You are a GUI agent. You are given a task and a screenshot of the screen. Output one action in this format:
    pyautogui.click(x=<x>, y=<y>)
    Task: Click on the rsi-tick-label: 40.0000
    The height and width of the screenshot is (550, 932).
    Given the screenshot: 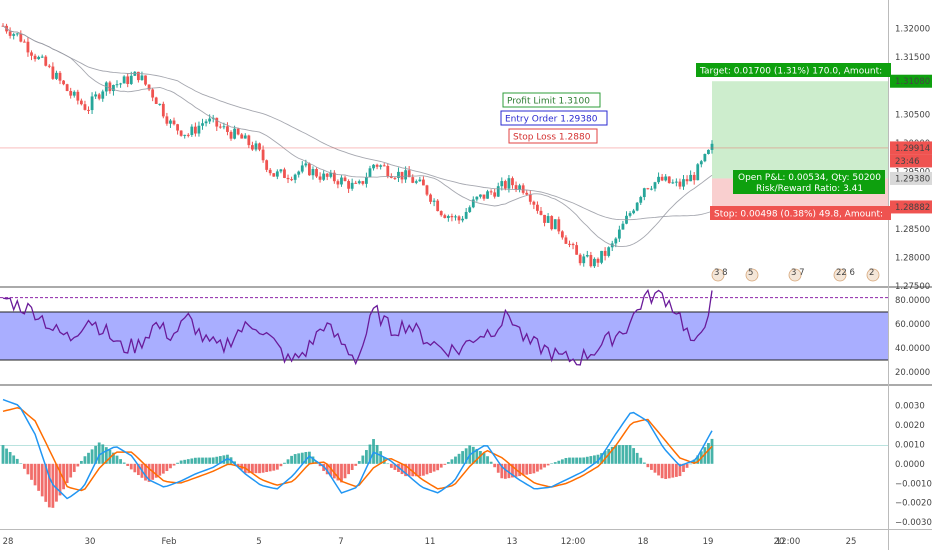 What is the action you would take?
    pyautogui.click(x=912, y=349)
    